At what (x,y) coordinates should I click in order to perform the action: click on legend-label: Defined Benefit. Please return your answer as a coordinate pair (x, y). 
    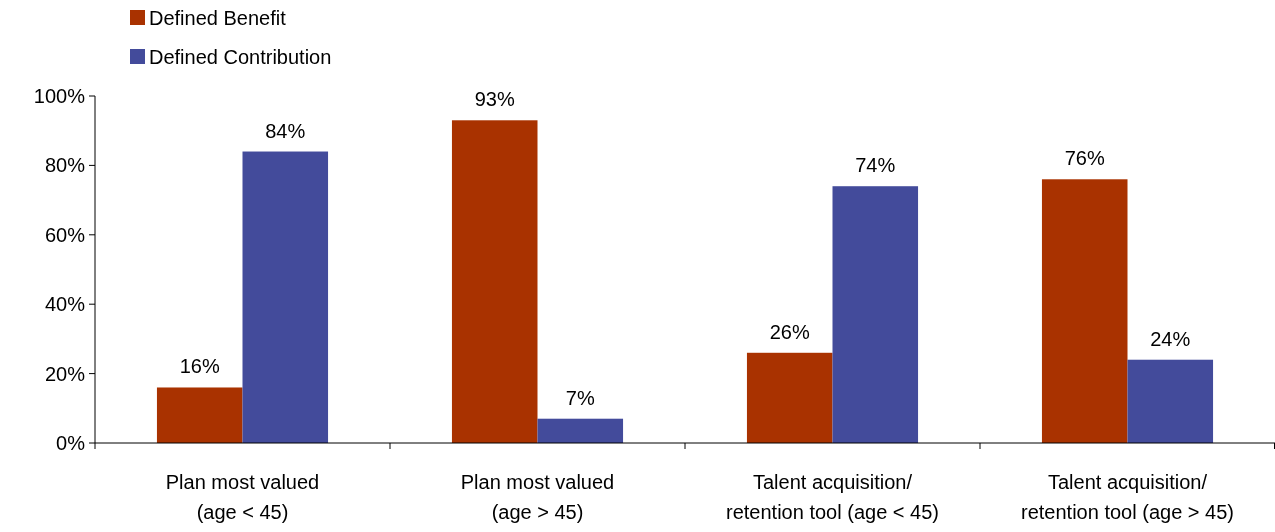
    Looking at the image, I should click on (218, 18).